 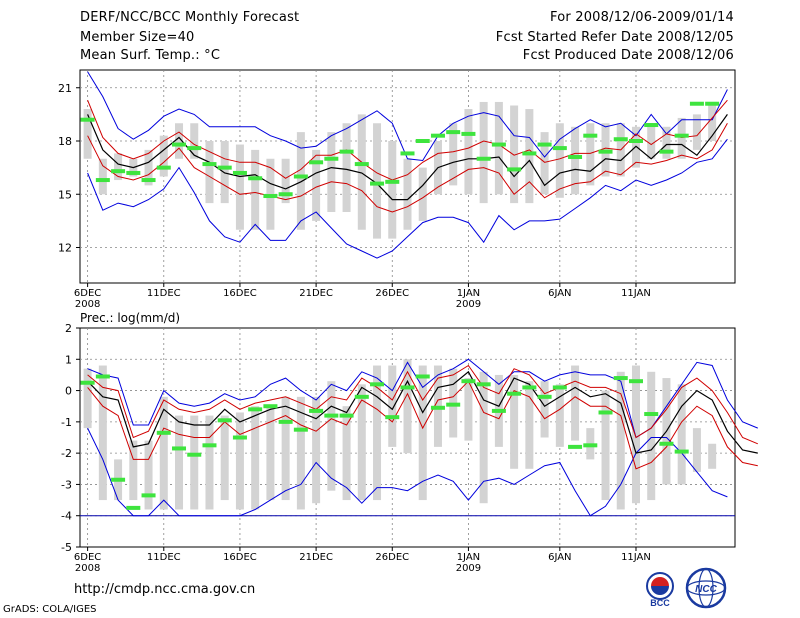 I want to click on produced-date-label: Fcst Produced Date 2008/12/06, so click(x=628, y=55).